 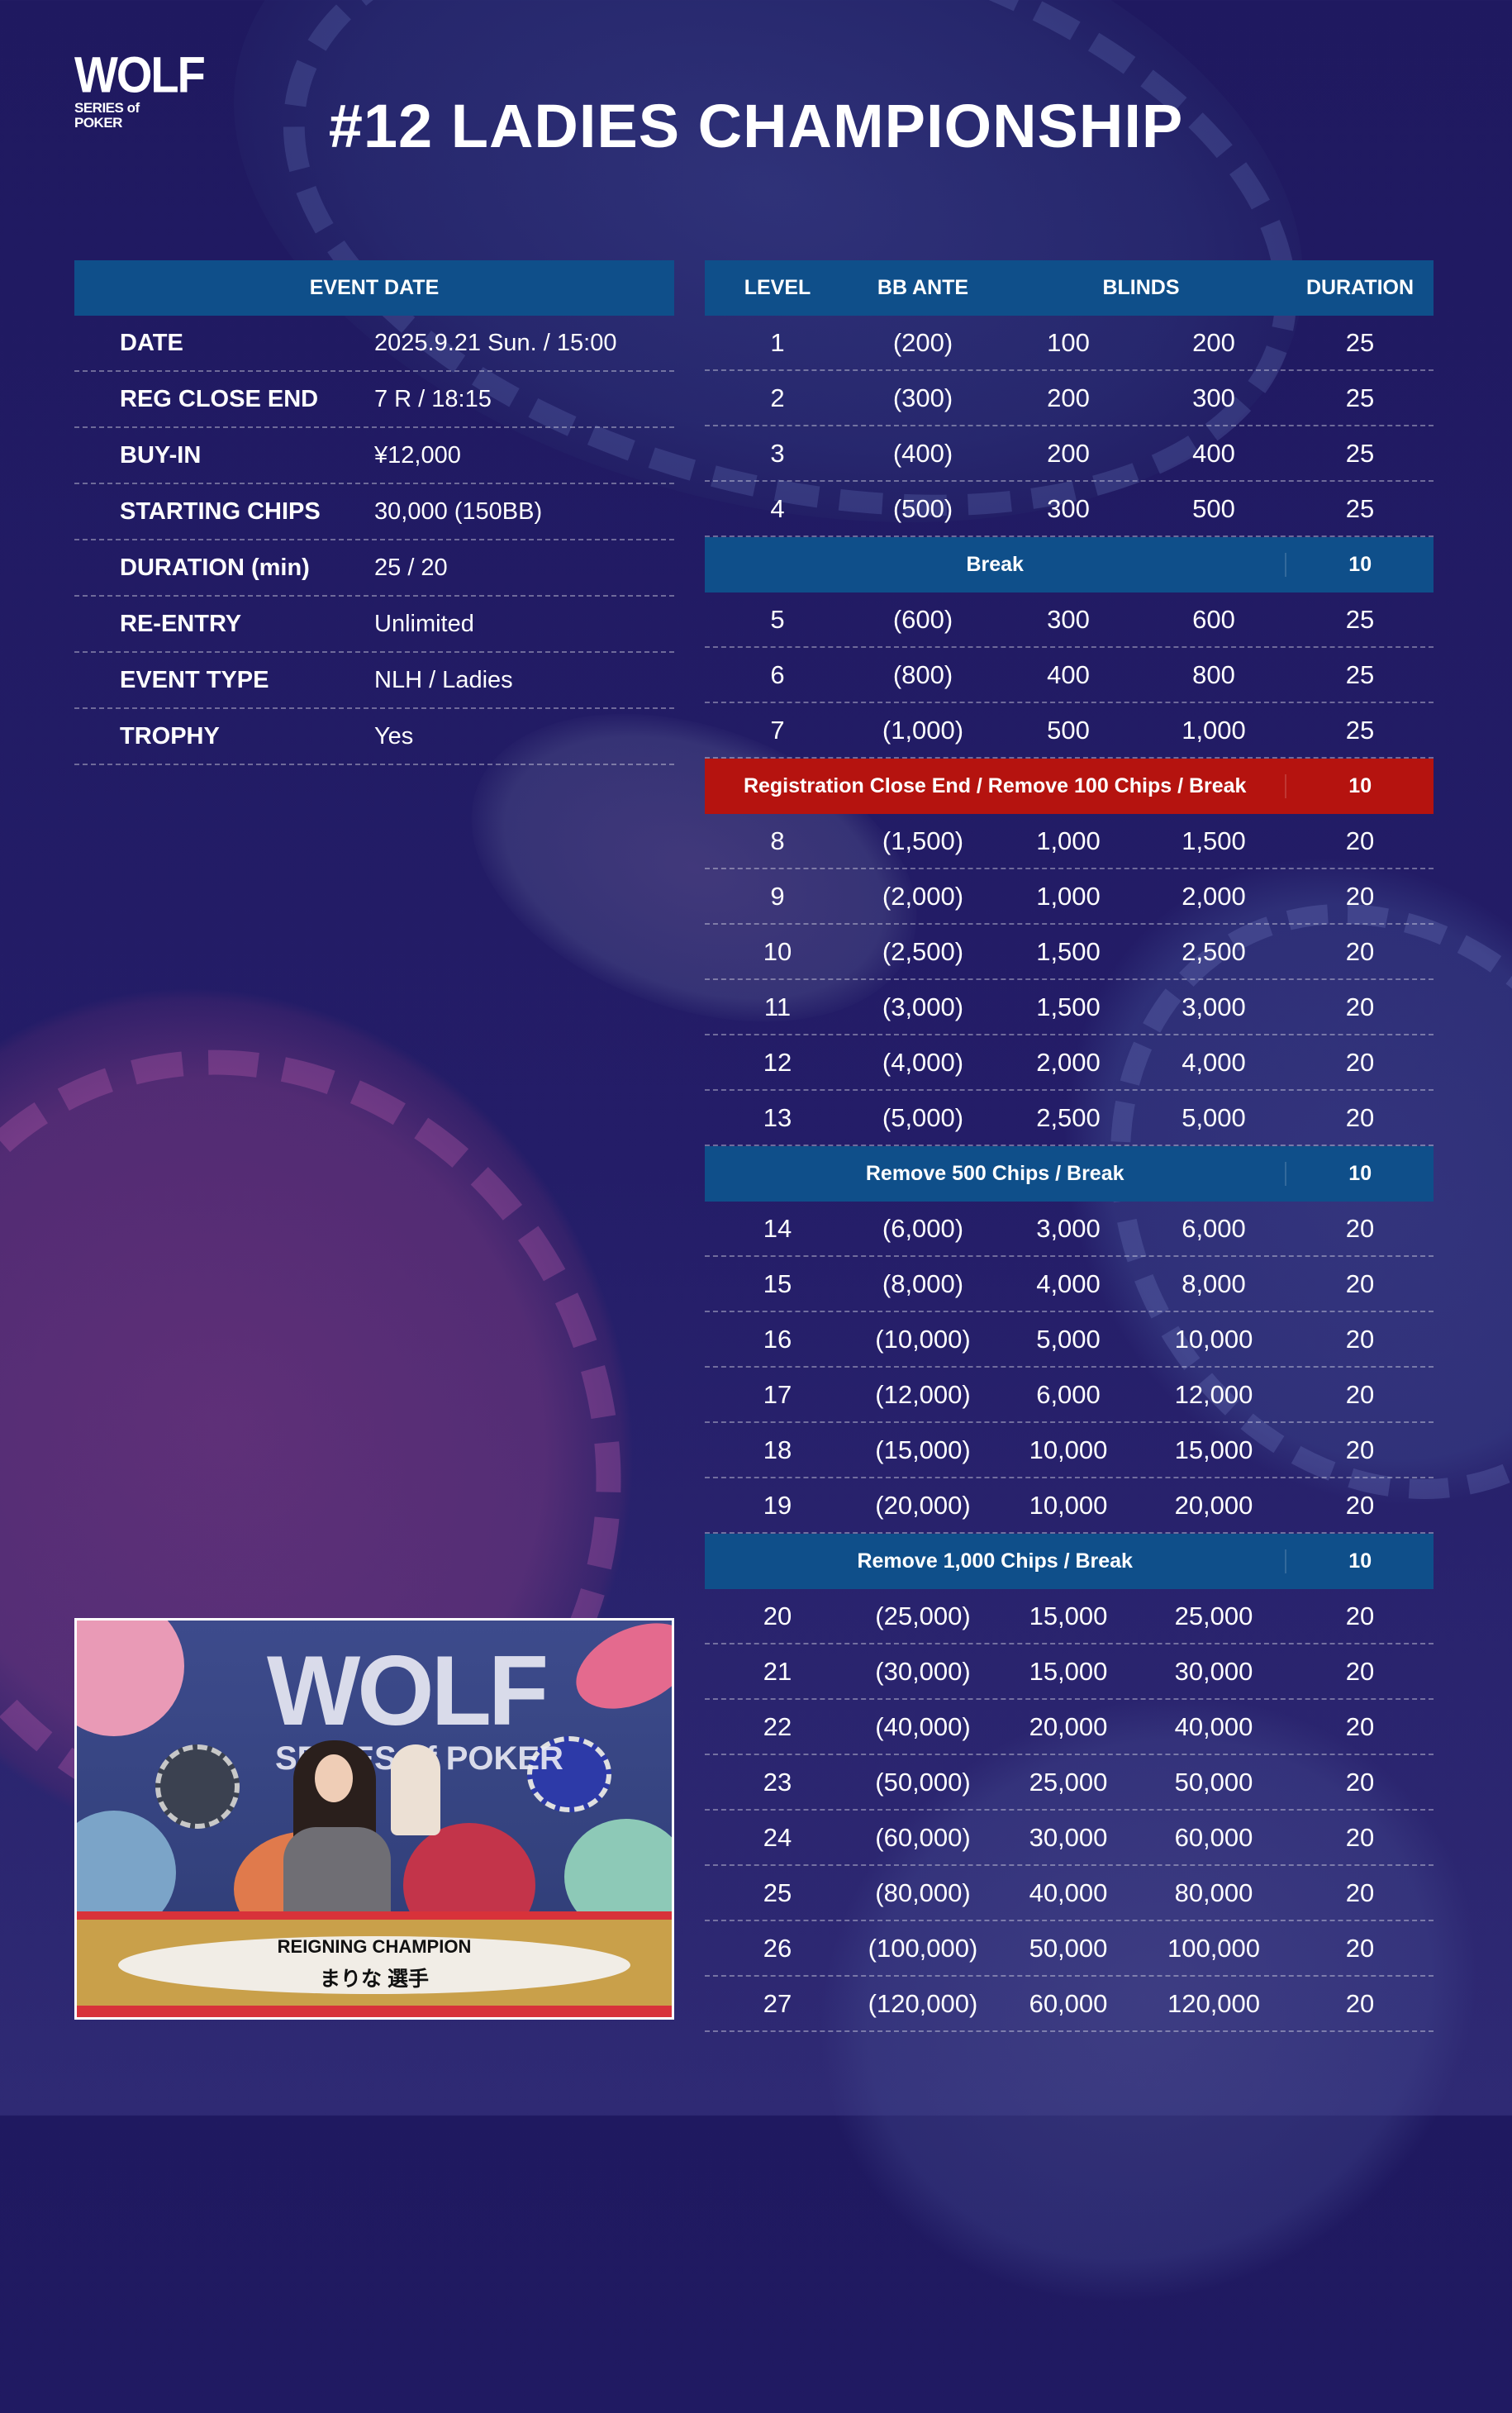 I want to click on event-info-row: EVENT TYPE NLH / Ladies, so click(x=374, y=681).